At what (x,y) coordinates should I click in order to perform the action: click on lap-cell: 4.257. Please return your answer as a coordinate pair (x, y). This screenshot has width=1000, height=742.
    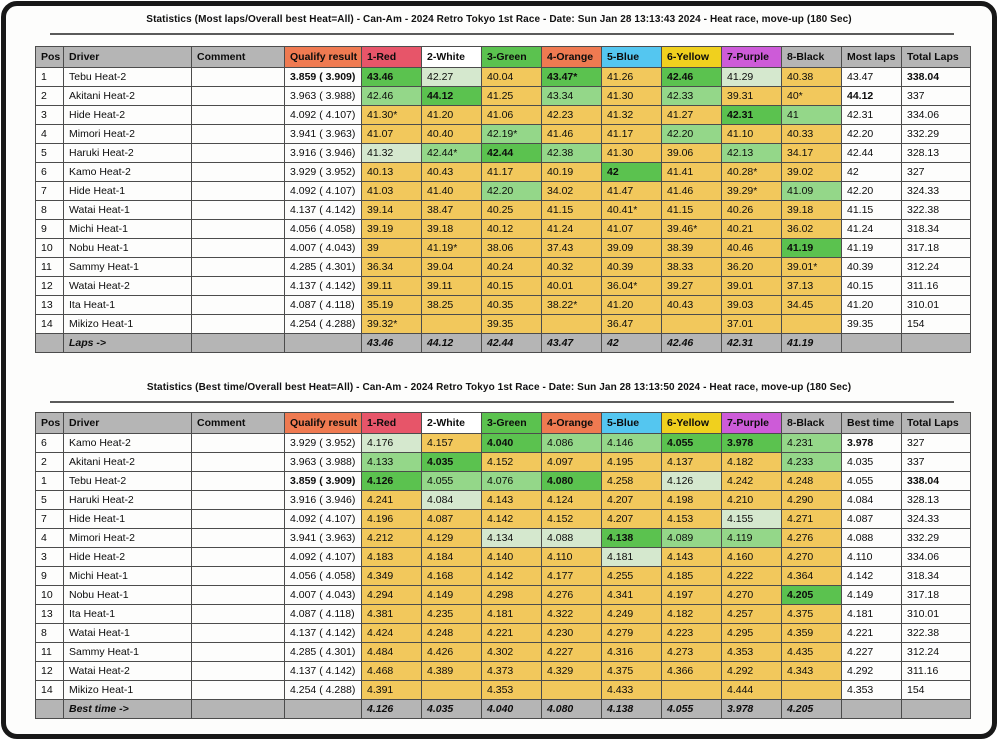
    Looking at the image, I should click on (751, 614).